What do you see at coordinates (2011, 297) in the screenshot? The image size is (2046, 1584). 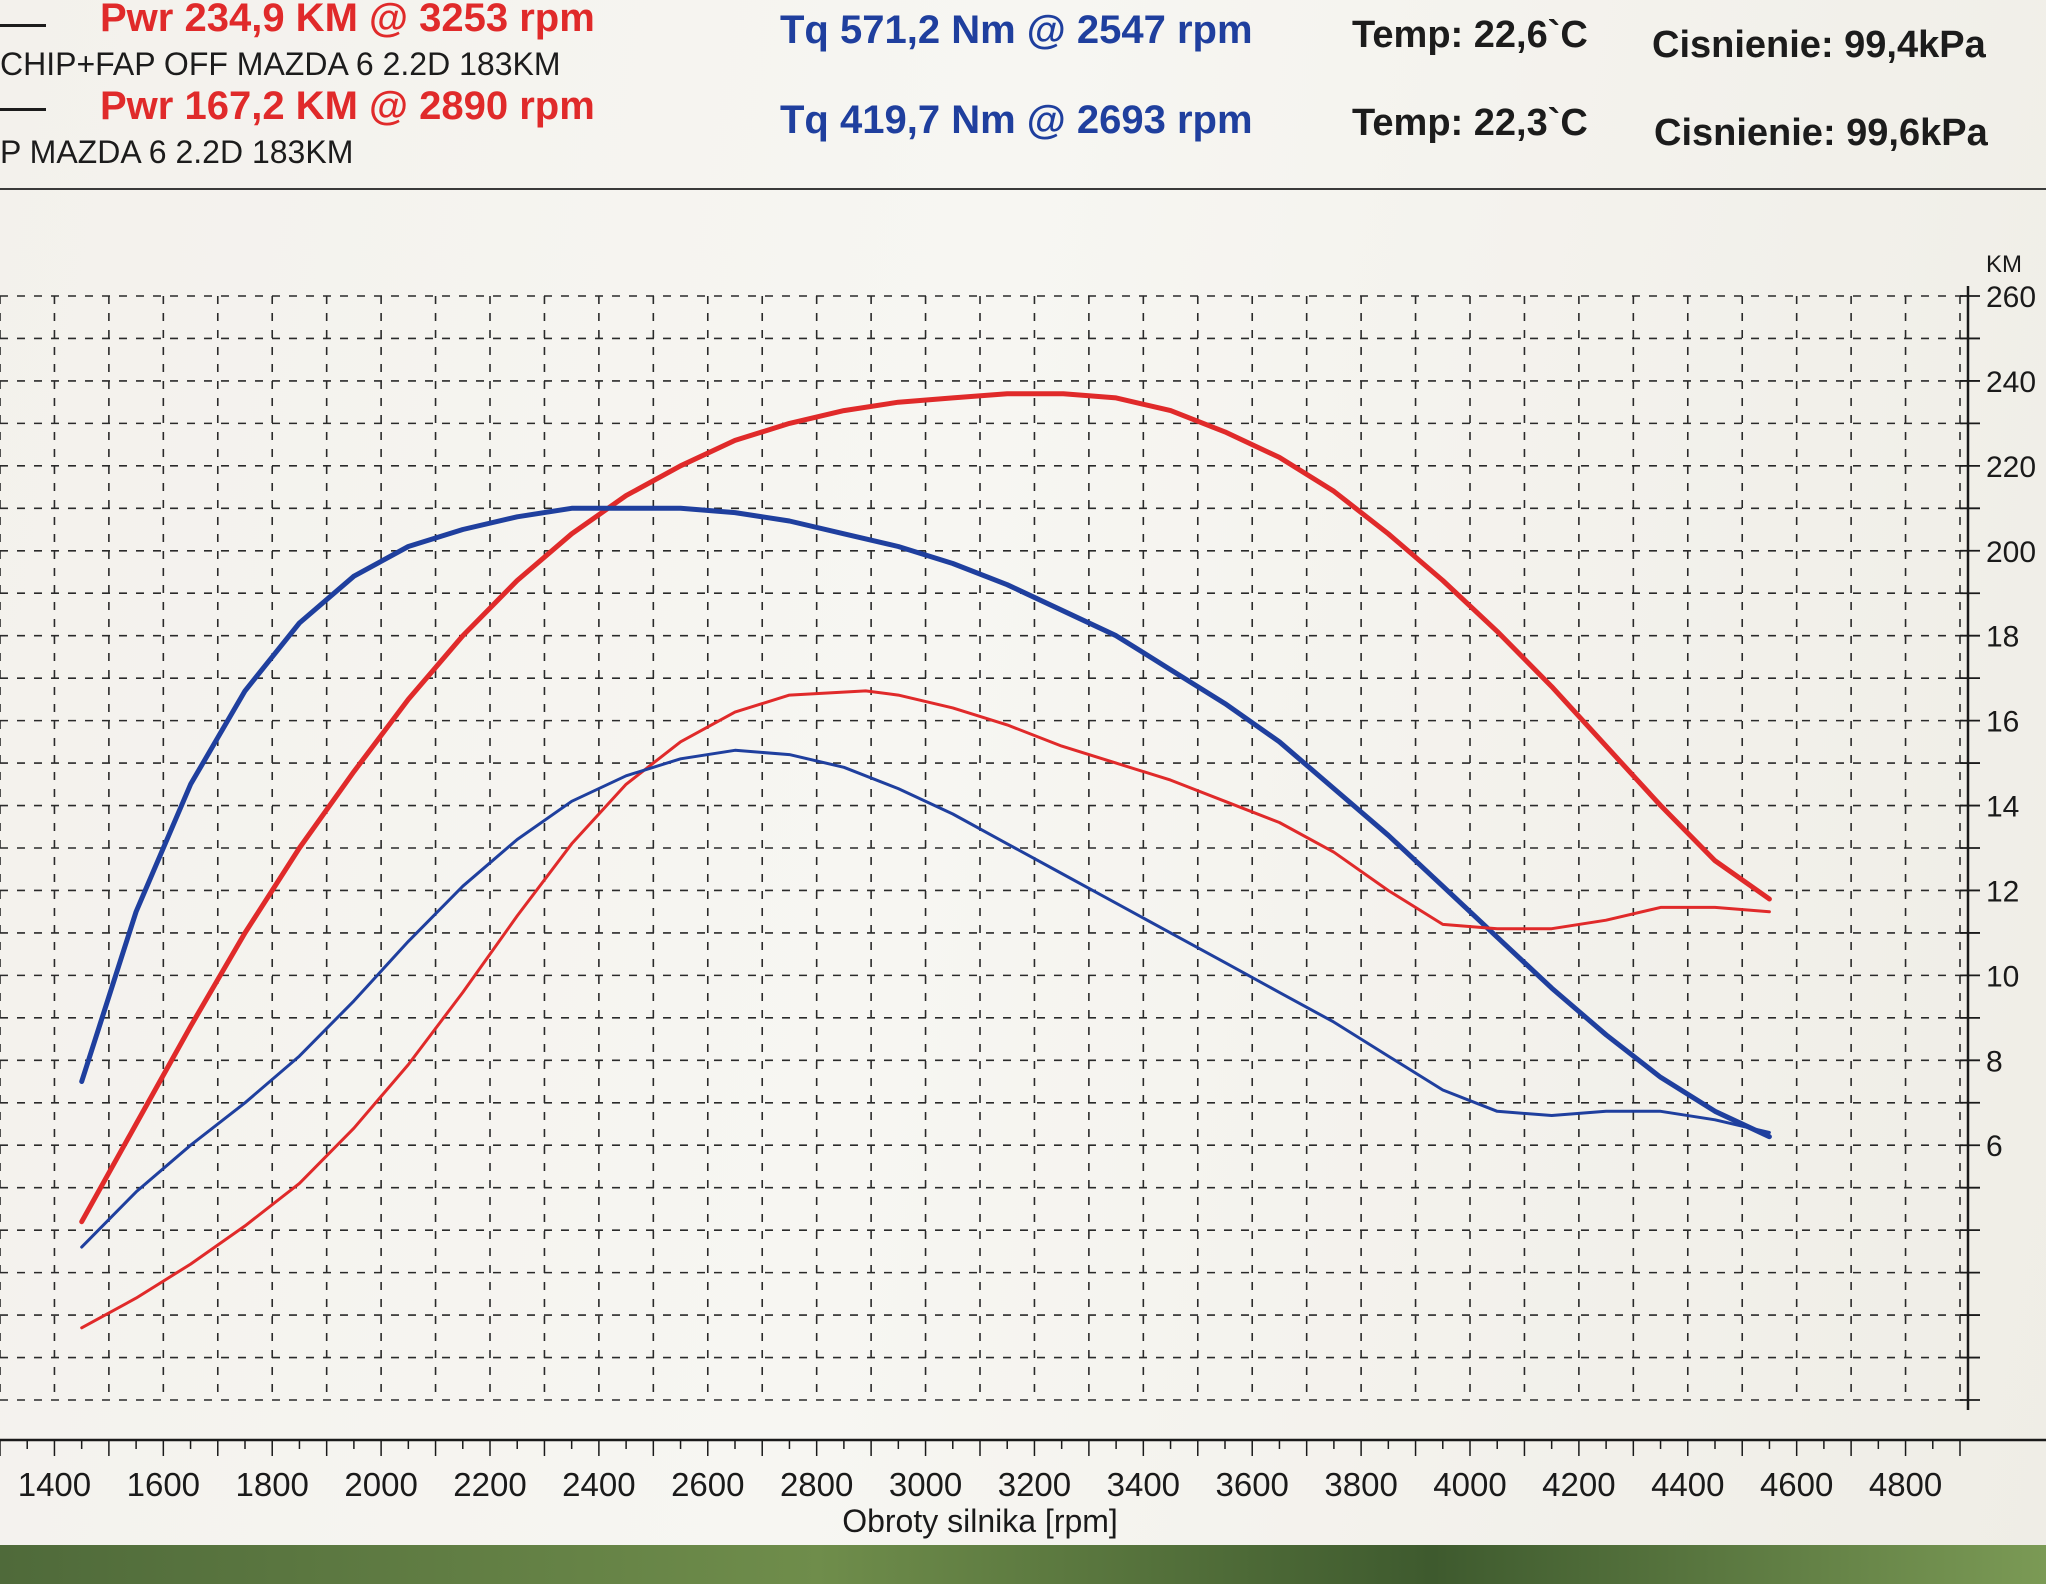 I see `y-tick-label: 260` at bounding box center [2011, 297].